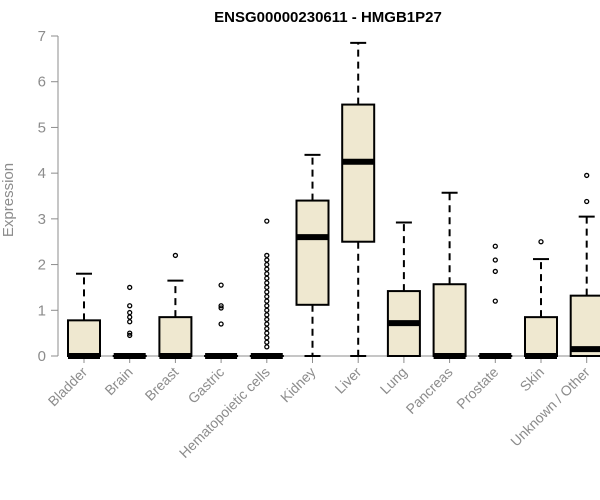 This screenshot has width=600, height=500. Describe the element at coordinates (224, 412) in the screenshot. I see `x-tick-label: Hematopoietic cells` at that location.